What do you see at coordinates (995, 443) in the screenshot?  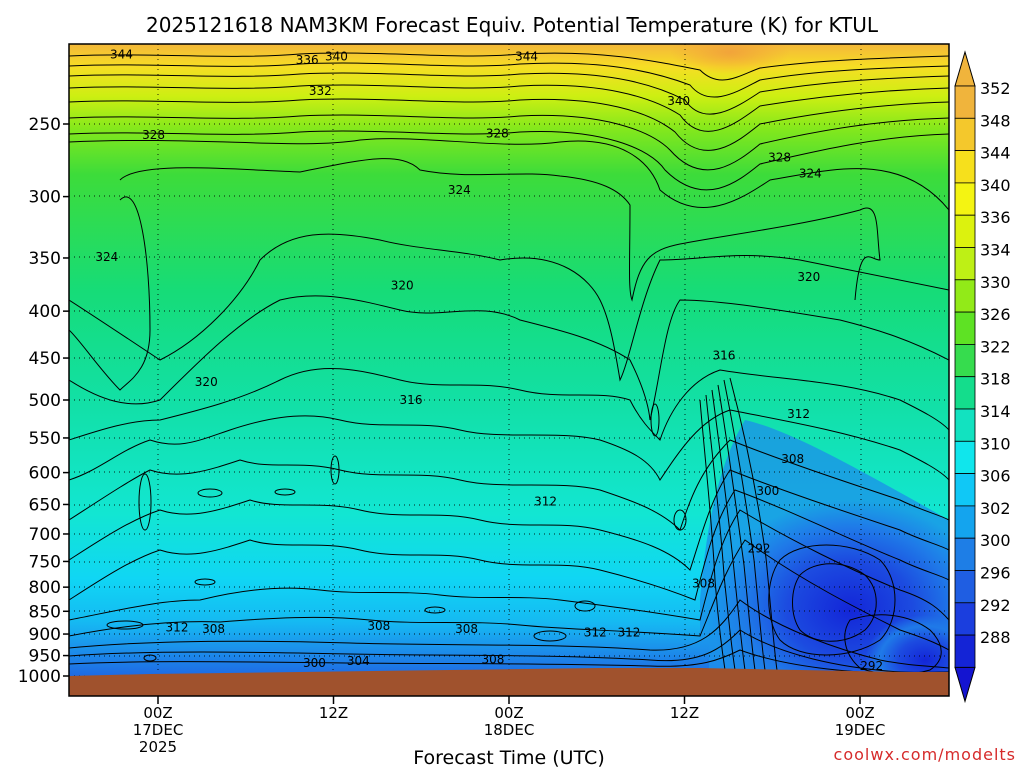 I see `colorbar-level-label: 310` at bounding box center [995, 443].